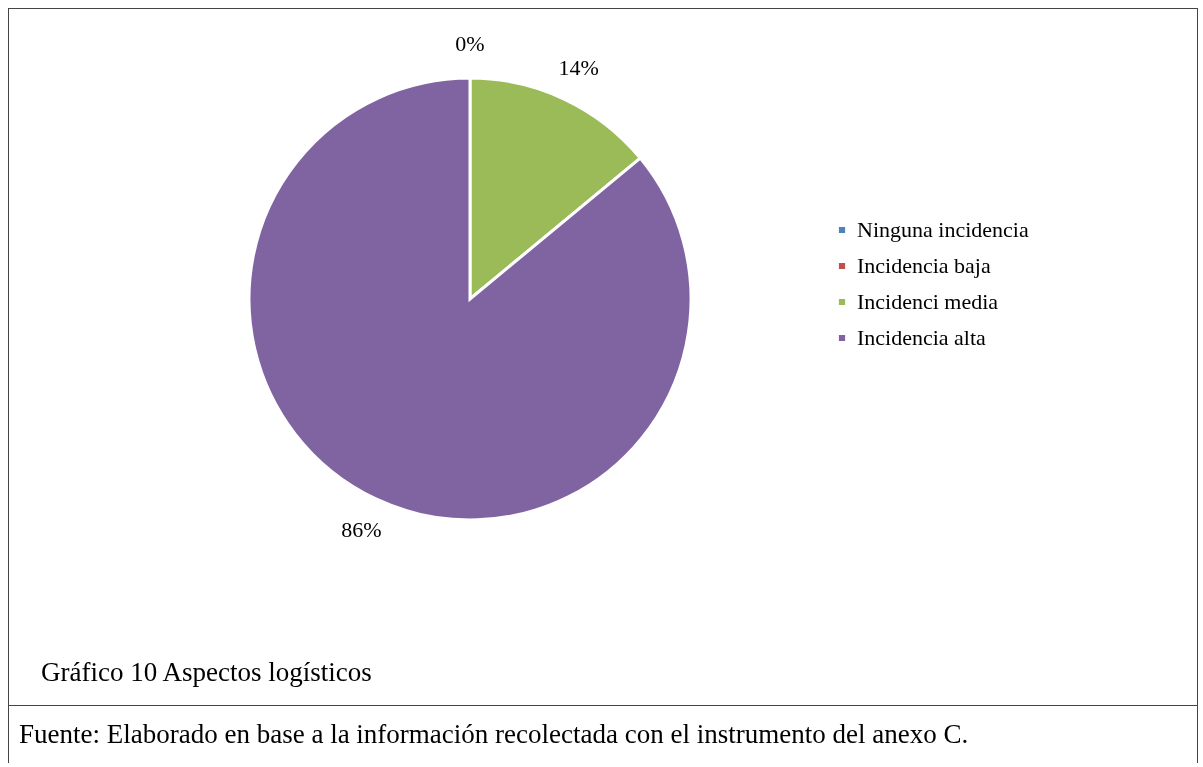 This screenshot has height=767, width=1203. Describe the element at coordinates (494, 734) in the screenshot. I see `source-note: Fuente: Elaborado en base a la información recolectada con el instrumento del anexo C.` at that location.